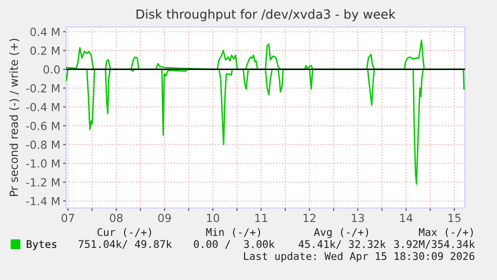 The image size is (497, 280). I want to click on text: Cur (-/+), so click(124, 233).